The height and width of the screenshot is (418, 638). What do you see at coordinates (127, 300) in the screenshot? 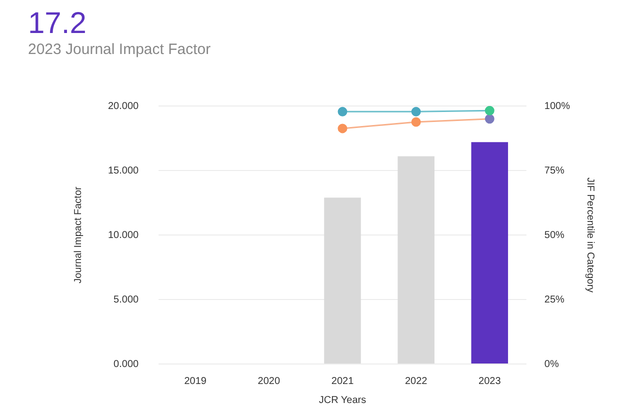
I see `y-tick-label: 5.000` at bounding box center [127, 300].